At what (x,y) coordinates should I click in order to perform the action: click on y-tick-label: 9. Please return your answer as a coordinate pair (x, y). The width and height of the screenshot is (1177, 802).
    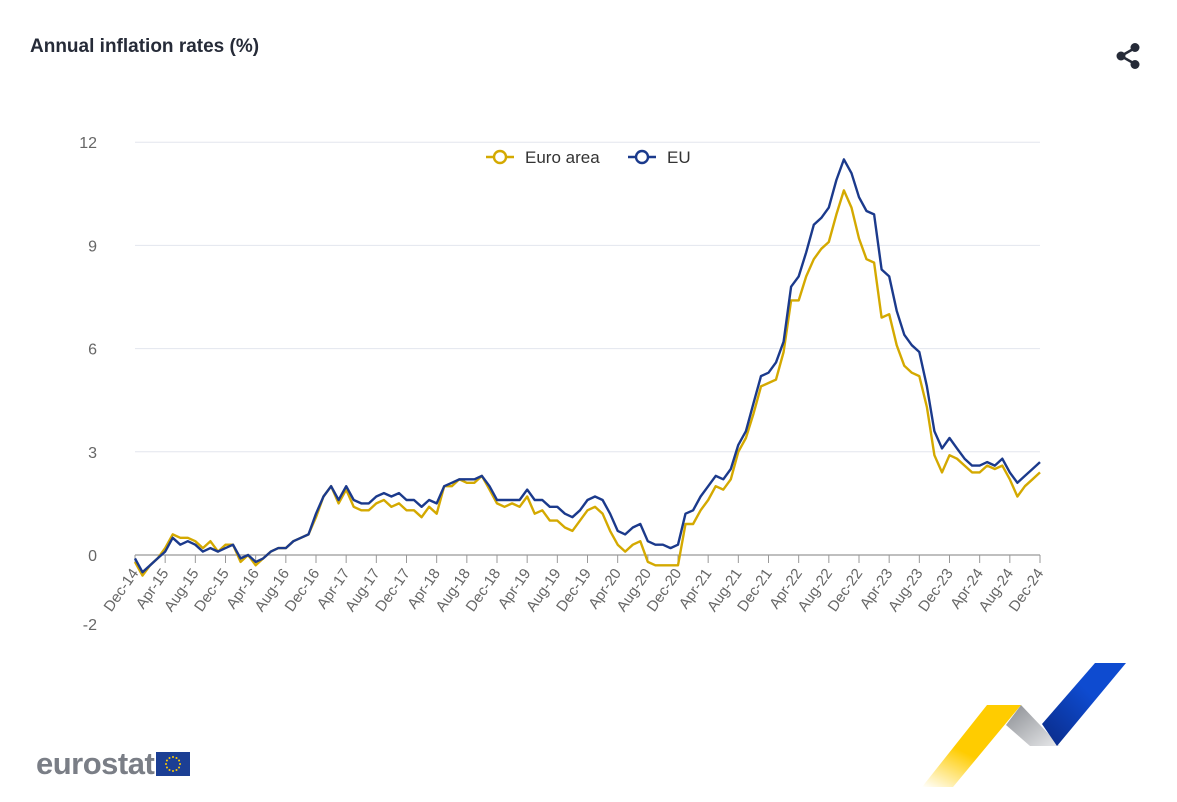
    Looking at the image, I should click on (92, 246).